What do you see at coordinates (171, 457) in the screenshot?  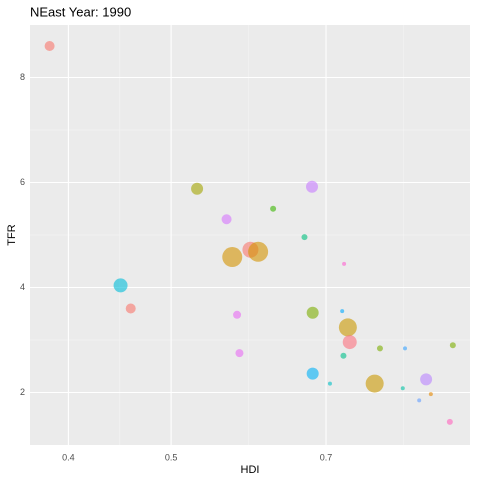 I see `x-tick-label: 0.5` at bounding box center [171, 457].